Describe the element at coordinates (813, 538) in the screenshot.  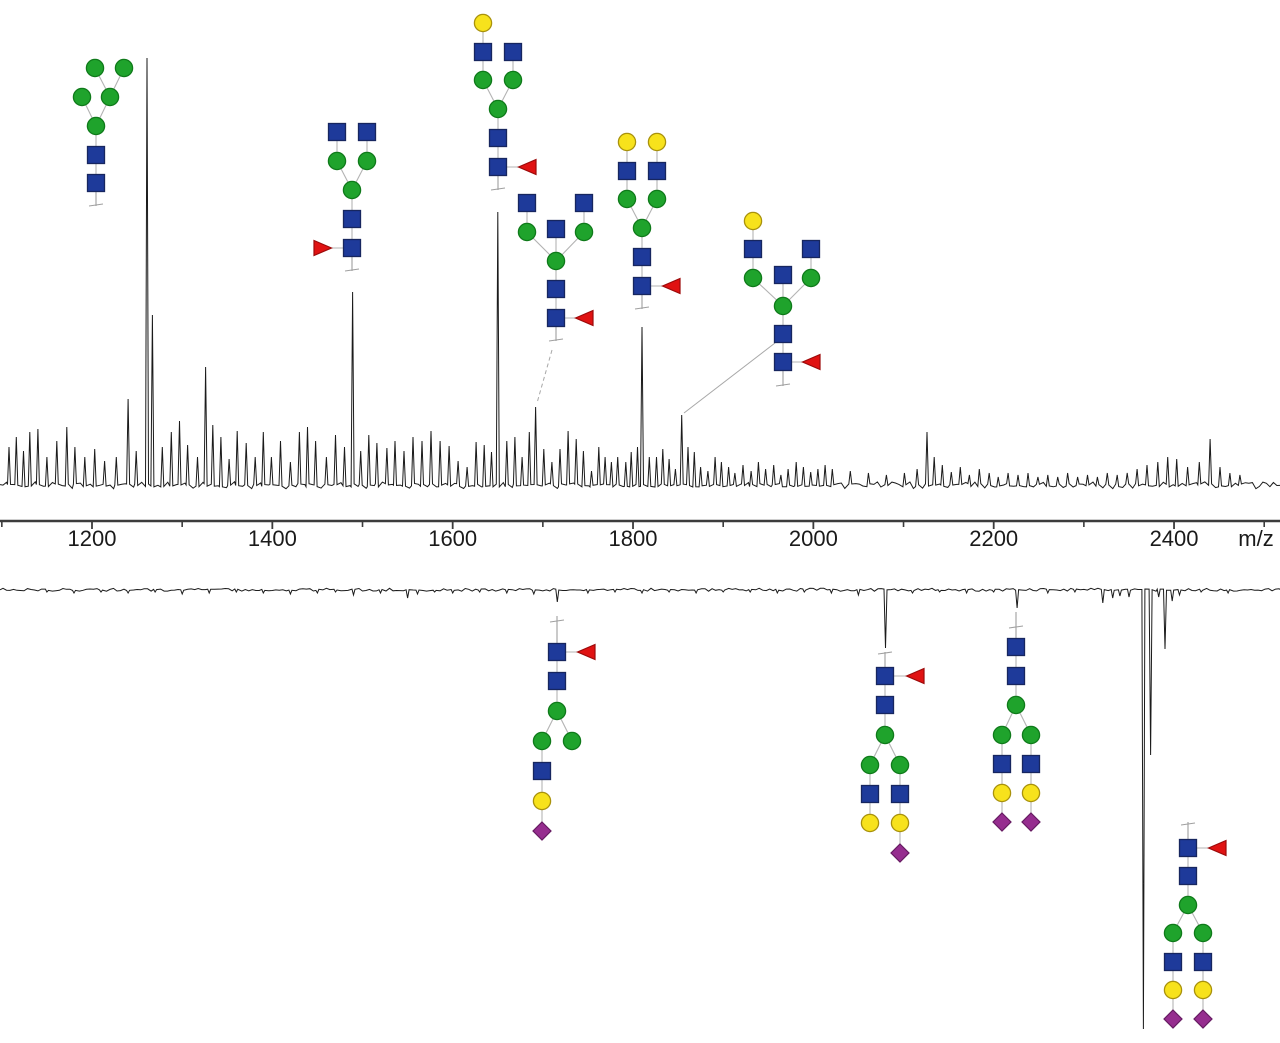
I see `axis-tick-label: 2000` at that location.